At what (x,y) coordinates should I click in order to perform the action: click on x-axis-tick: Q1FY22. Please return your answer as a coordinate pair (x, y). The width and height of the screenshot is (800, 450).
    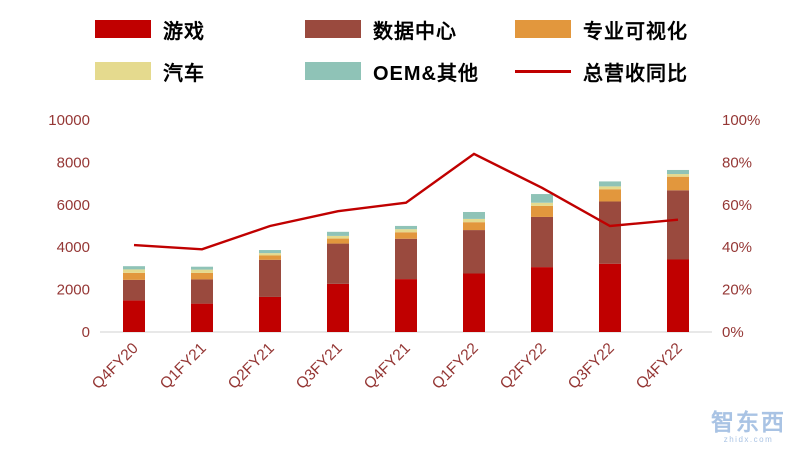
    Looking at the image, I should click on (455, 366).